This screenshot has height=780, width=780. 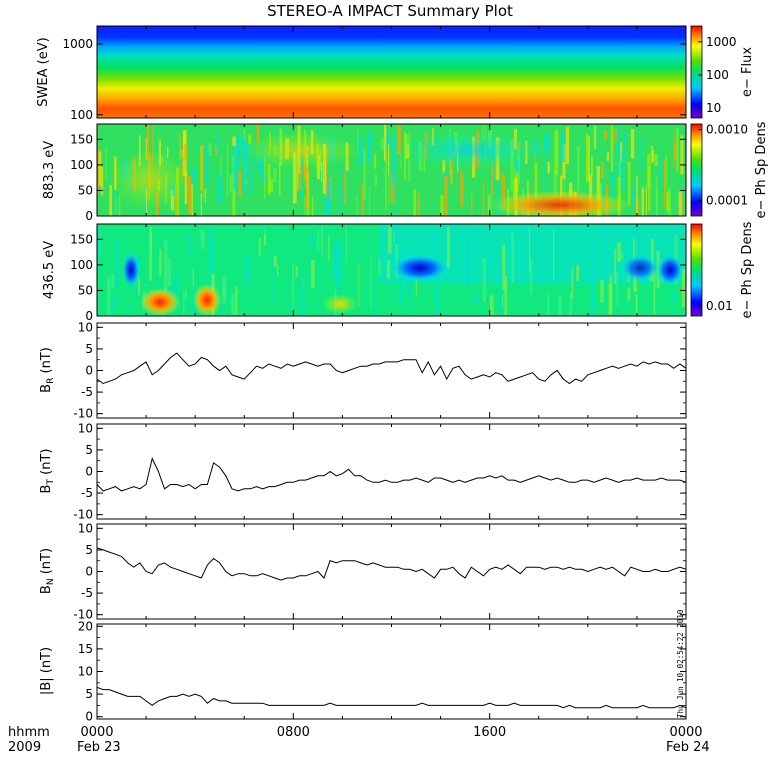 I want to click on y-tick-label: 15, so click(x=85, y=649).